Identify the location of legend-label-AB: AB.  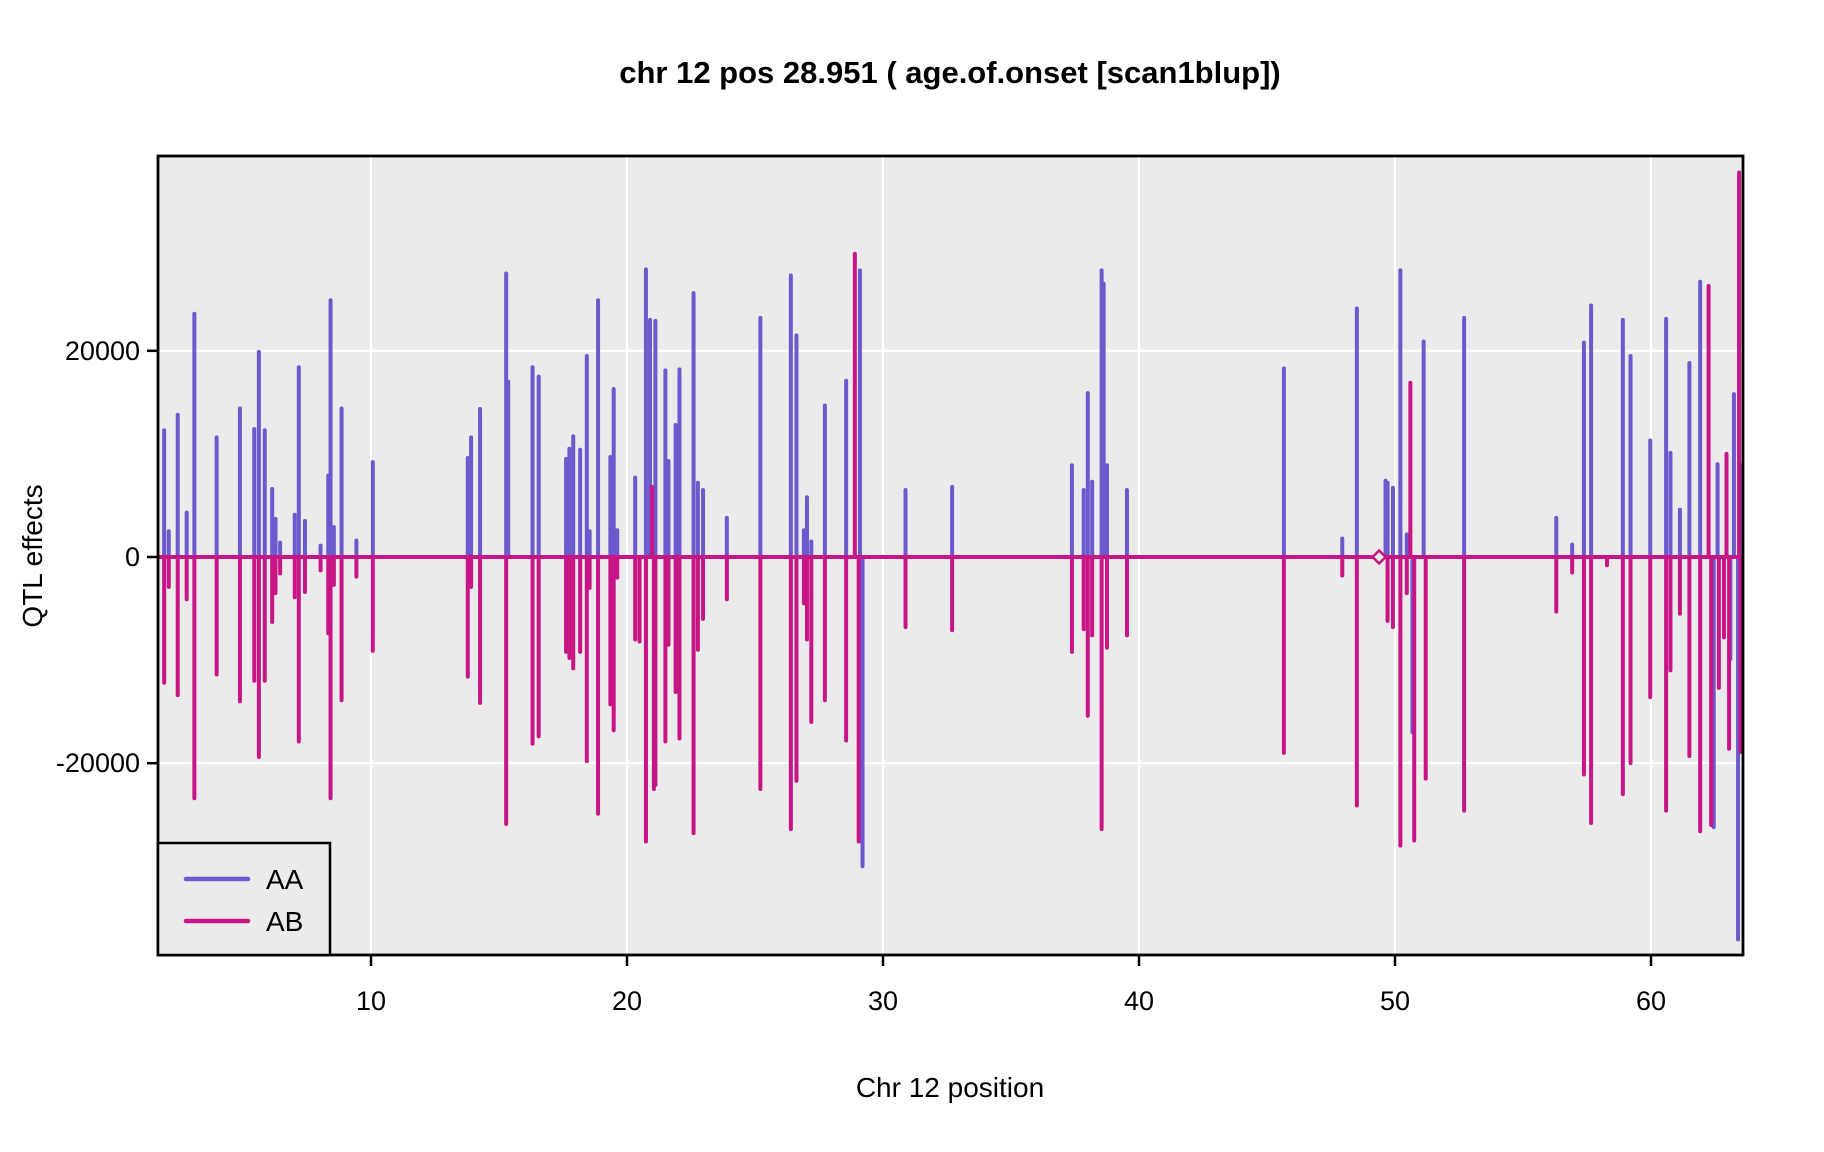
(284, 921).